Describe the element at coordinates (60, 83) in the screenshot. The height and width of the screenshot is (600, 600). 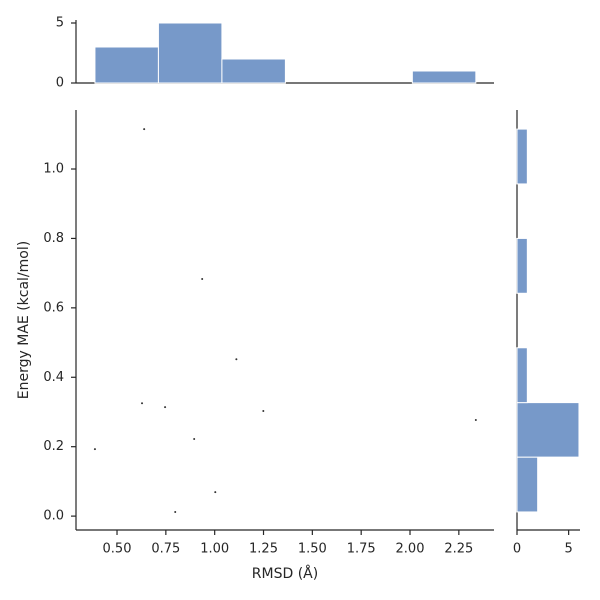
I see `y-tick-label: 0` at that location.